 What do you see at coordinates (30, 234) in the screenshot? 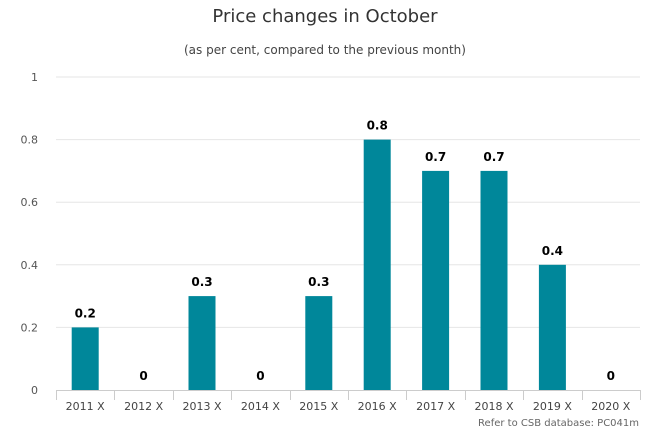
I see `y-axis-labels: 0 0.2 0.4 0.6 0.8 1` at bounding box center [30, 234].